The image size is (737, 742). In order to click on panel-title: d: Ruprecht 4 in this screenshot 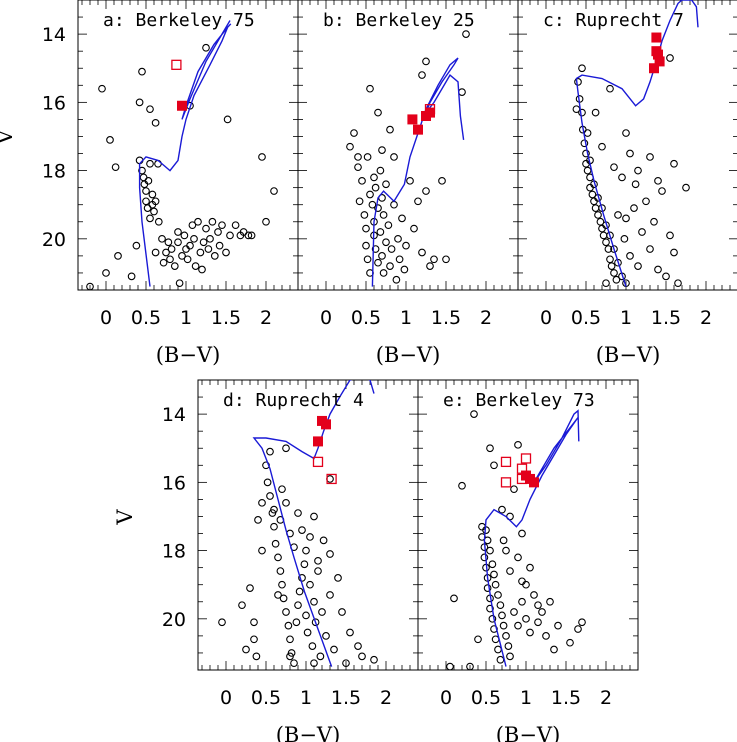, I will do `click(293, 400)`.